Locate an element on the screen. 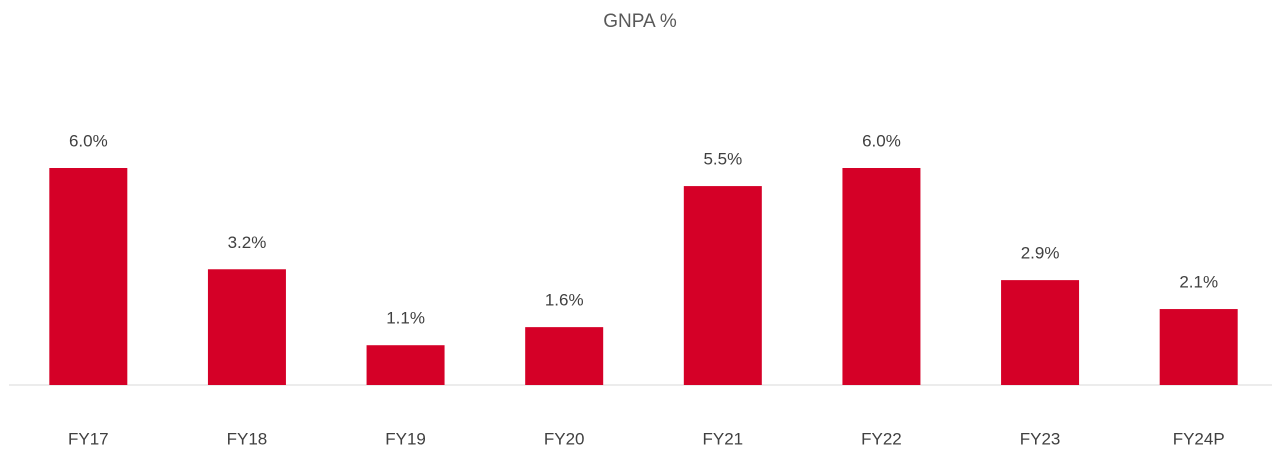 This screenshot has height=455, width=1279. data-label: 1.1% is located at coordinates (405, 318).